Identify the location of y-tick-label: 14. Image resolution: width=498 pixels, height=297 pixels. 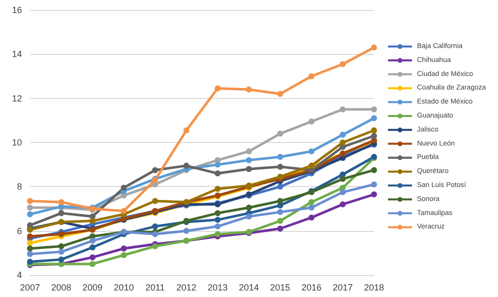
(17, 54).